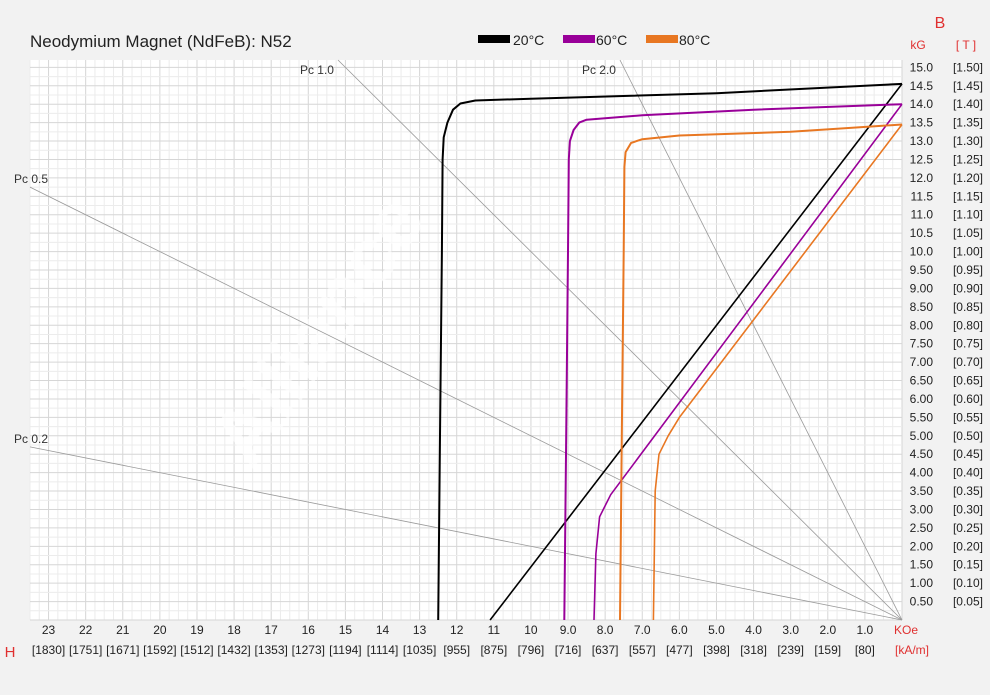 The width and height of the screenshot is (990, 695). Describe the element at coordinates (605, 650) in the screenshot. I see `x-tick-label-secondary: [637]` at that location.